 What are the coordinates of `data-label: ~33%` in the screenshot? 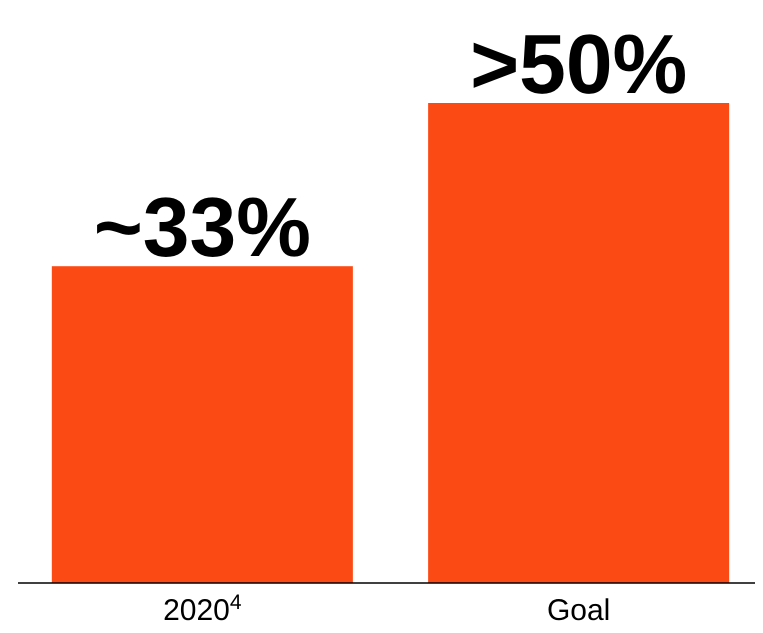 It's located at (202, 227).